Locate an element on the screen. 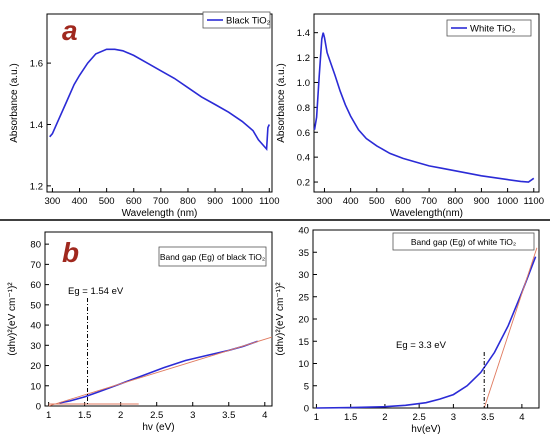 Image resolution: width=550 pixels, height=445 pixels. x-axis-label: Wavelength(nm) is located at coordinates (426, 213).